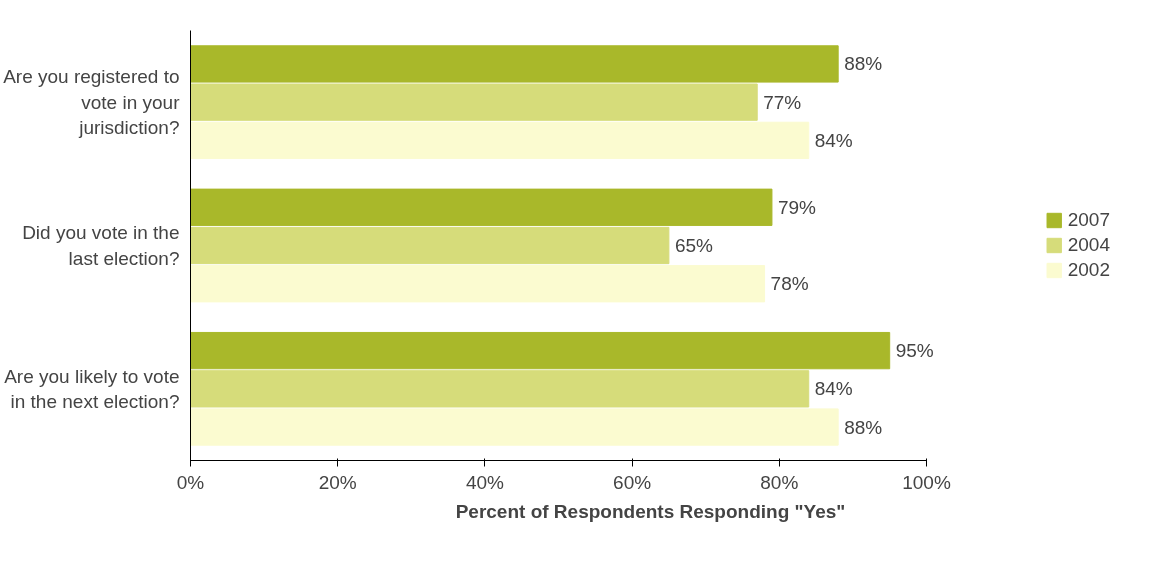 The image size is (1153, 582). I want to click on data-label: 77%, so click(782, 102).